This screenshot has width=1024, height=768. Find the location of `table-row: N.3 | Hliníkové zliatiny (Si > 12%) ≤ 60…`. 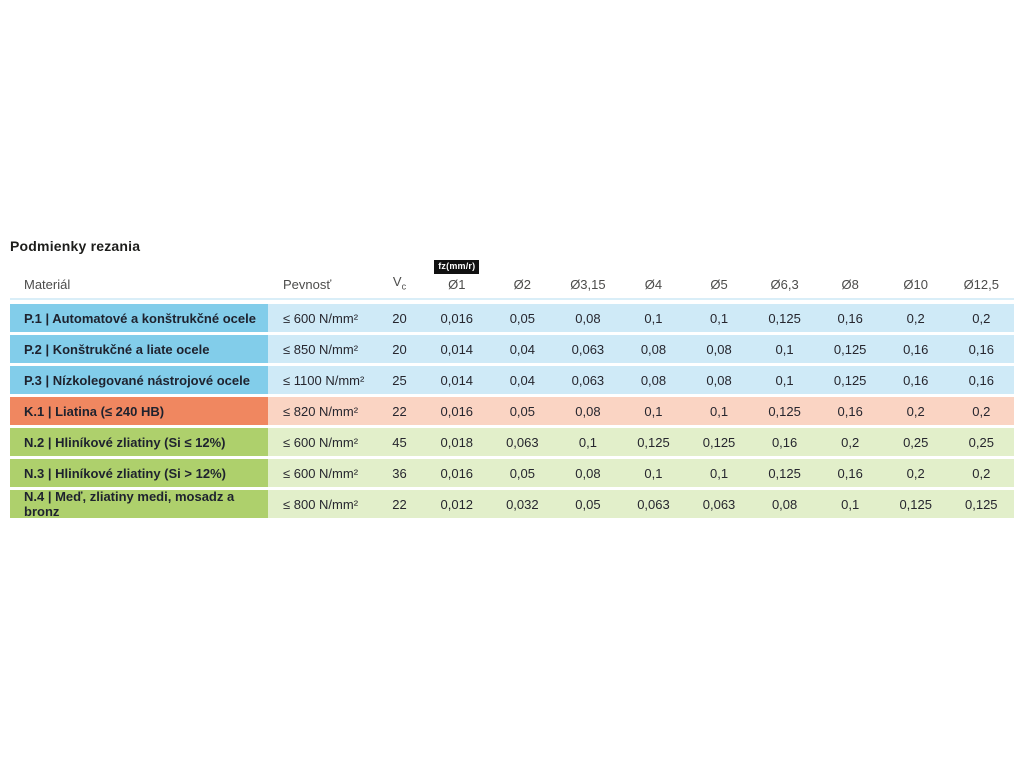

table-row: N.3 | Hliníkové zliatiny (Si > 12%) ≤ 60… is located at coordinates (512, 473).